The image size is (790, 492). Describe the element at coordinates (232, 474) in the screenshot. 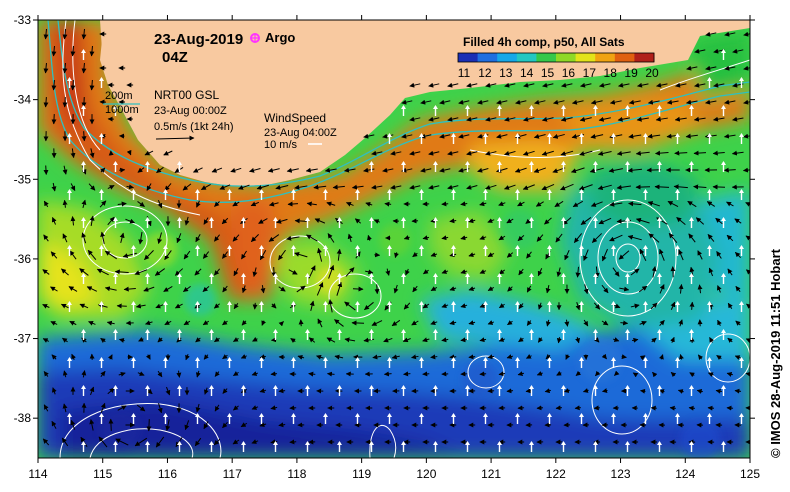

I see `x-tick-label: 117` at that location.